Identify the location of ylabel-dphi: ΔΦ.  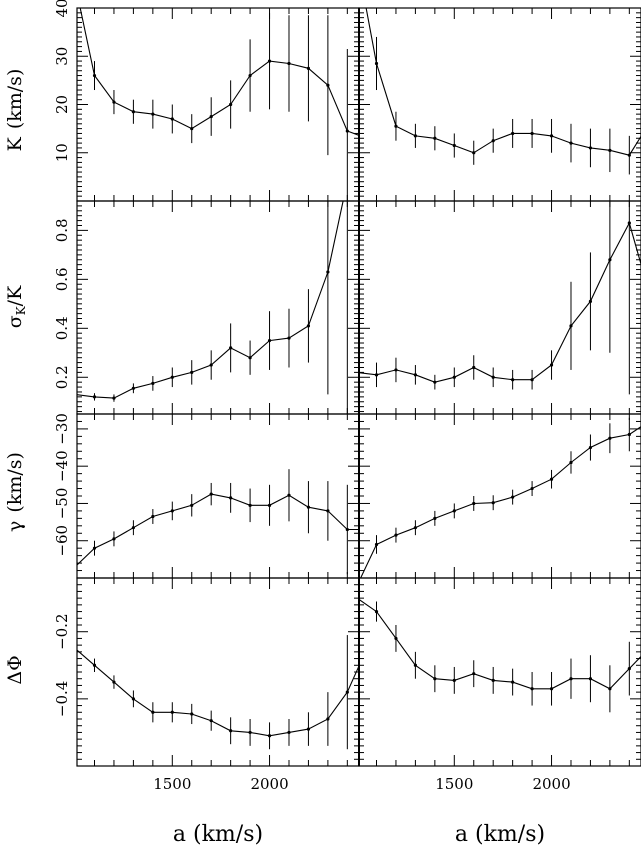
(15, 669).